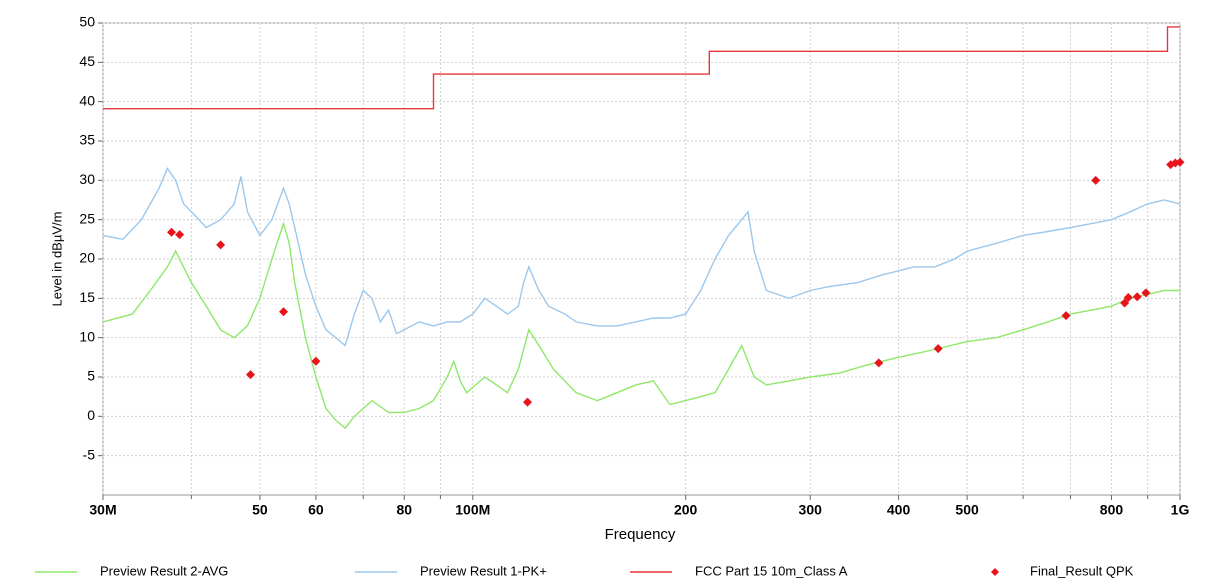  Describe the element at coordinates (316, 510) in the screenshot. I see `x-tick-label: 60` at that location.